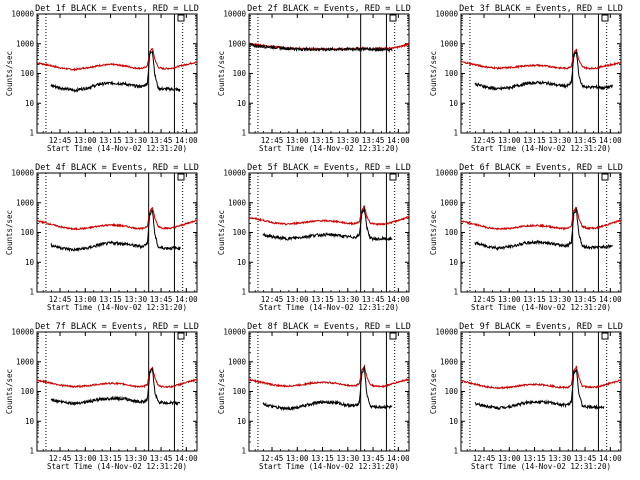 The height and width of the screenshot is (480, 640). What do you see at coordinates (329, 9) in the screenshot?
I see `chart-title: Det 2f BLACK = Events, RED = LLD` at bounding box center [329, 9].